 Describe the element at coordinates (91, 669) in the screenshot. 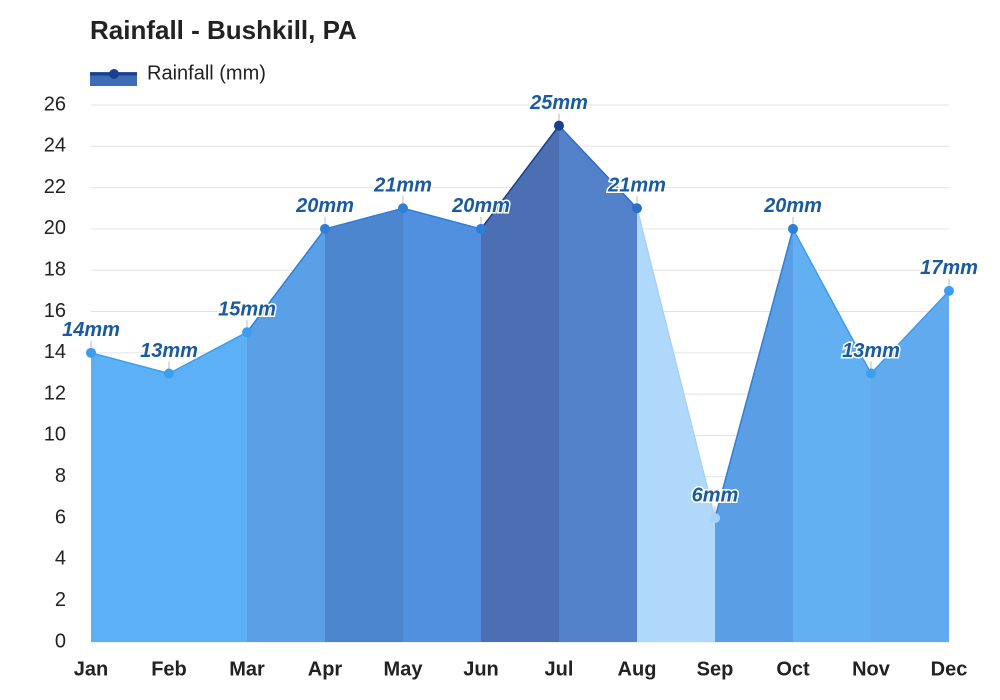

I see `x-tick-label: Jan` at that location.